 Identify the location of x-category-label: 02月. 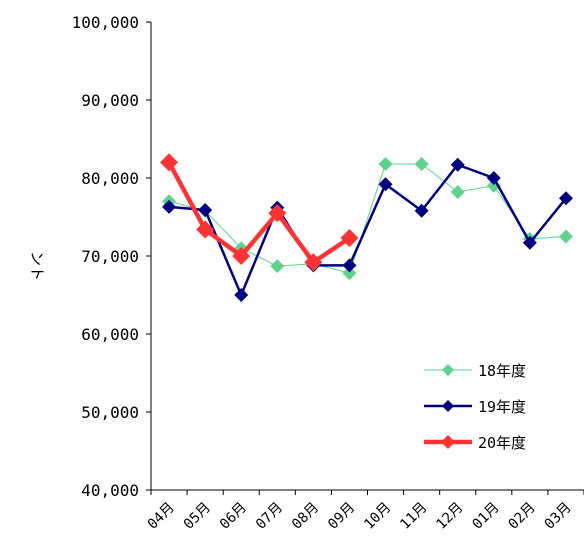
(522, 516).